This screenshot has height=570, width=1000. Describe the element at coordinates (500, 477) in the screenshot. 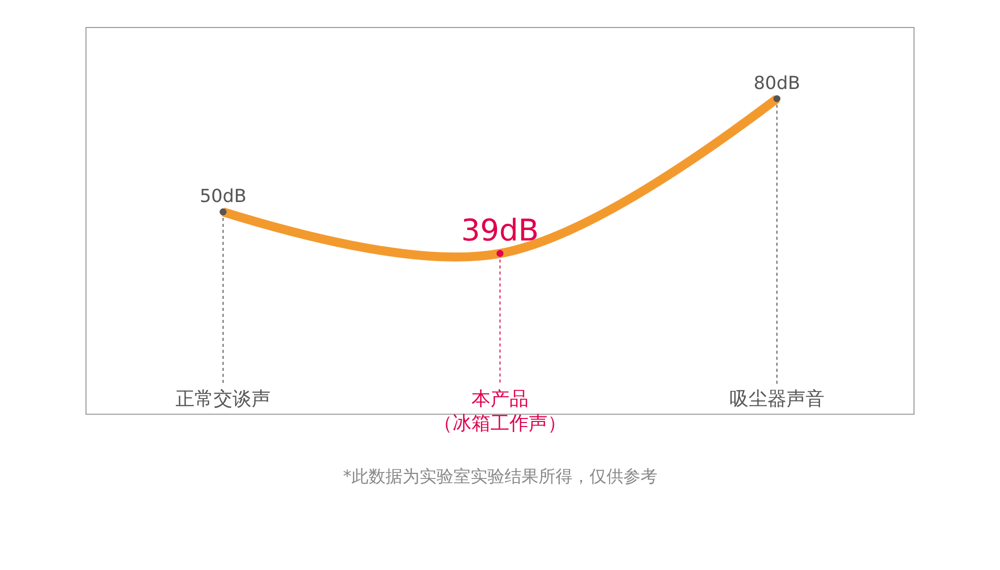

I see `text: *此数据为实验室实验结果所得，仅供参考` at that location.